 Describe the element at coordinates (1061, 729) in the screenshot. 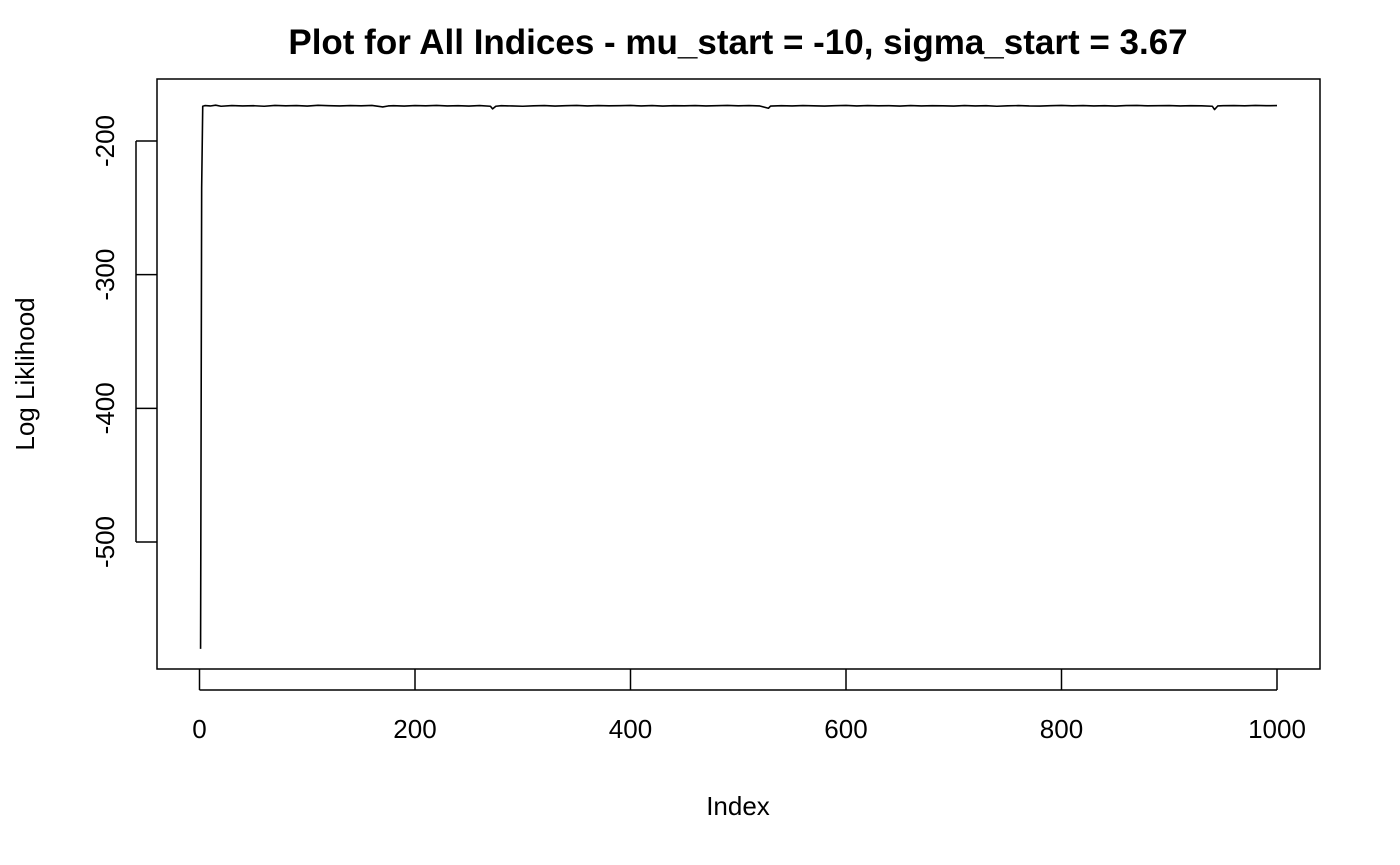

I see `x-tick-label: 800` at that location.